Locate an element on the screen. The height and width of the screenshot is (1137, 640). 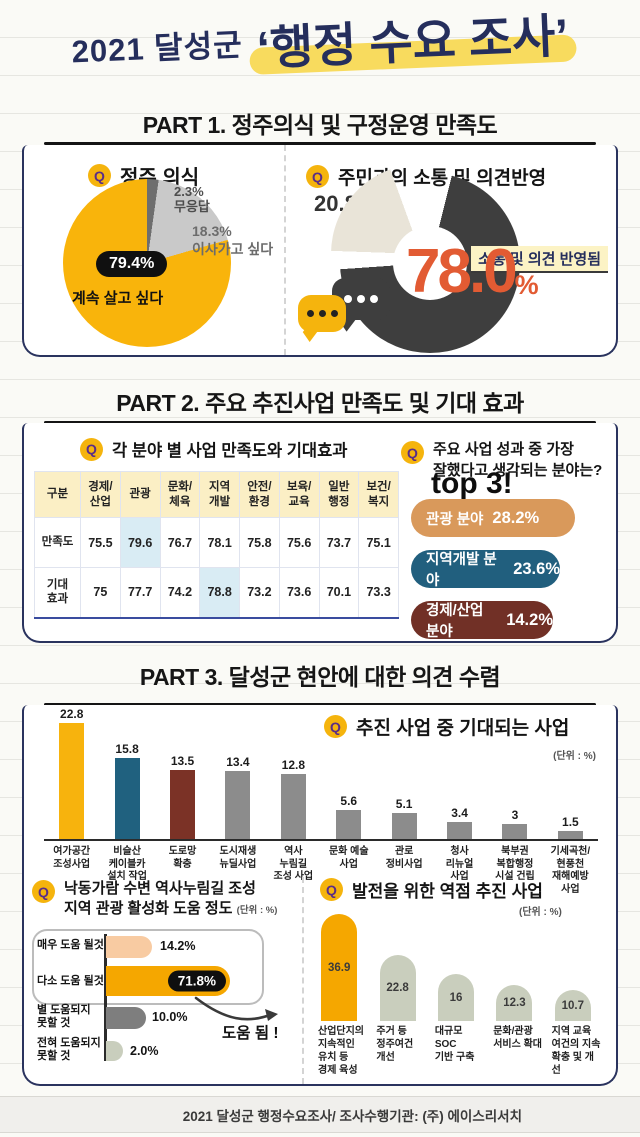
part1-title: PART 1. 정주의식 및 구정운영 만족도 is located at coordinates (320, 125).